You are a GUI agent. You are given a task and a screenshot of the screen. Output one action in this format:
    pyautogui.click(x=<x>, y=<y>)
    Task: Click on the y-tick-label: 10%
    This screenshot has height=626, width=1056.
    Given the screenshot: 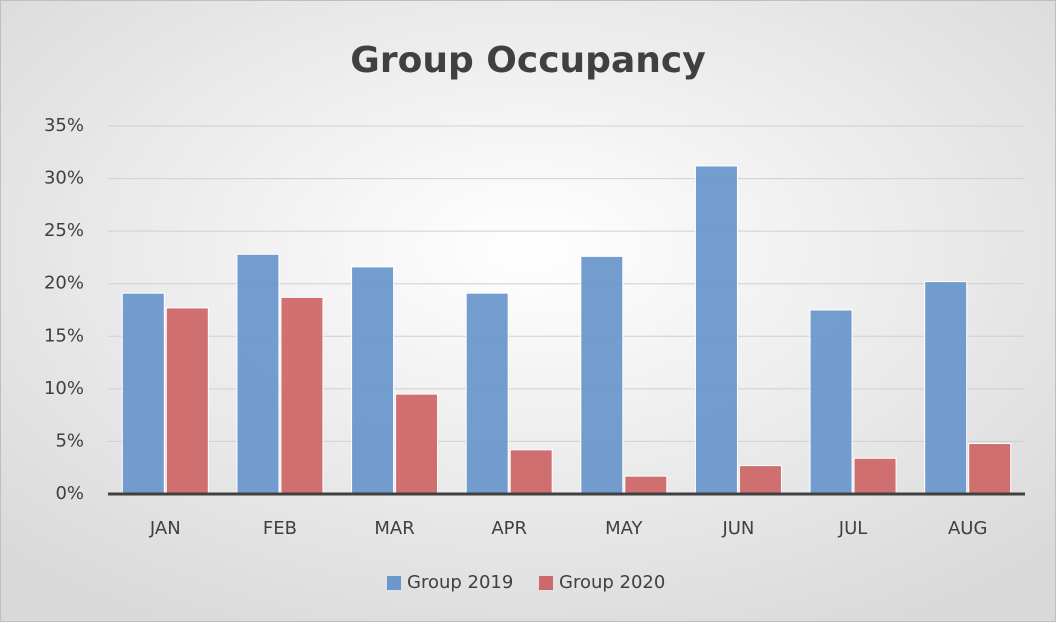 What is the action you would take?
    pyautogui.click(x=64, y=388)
    